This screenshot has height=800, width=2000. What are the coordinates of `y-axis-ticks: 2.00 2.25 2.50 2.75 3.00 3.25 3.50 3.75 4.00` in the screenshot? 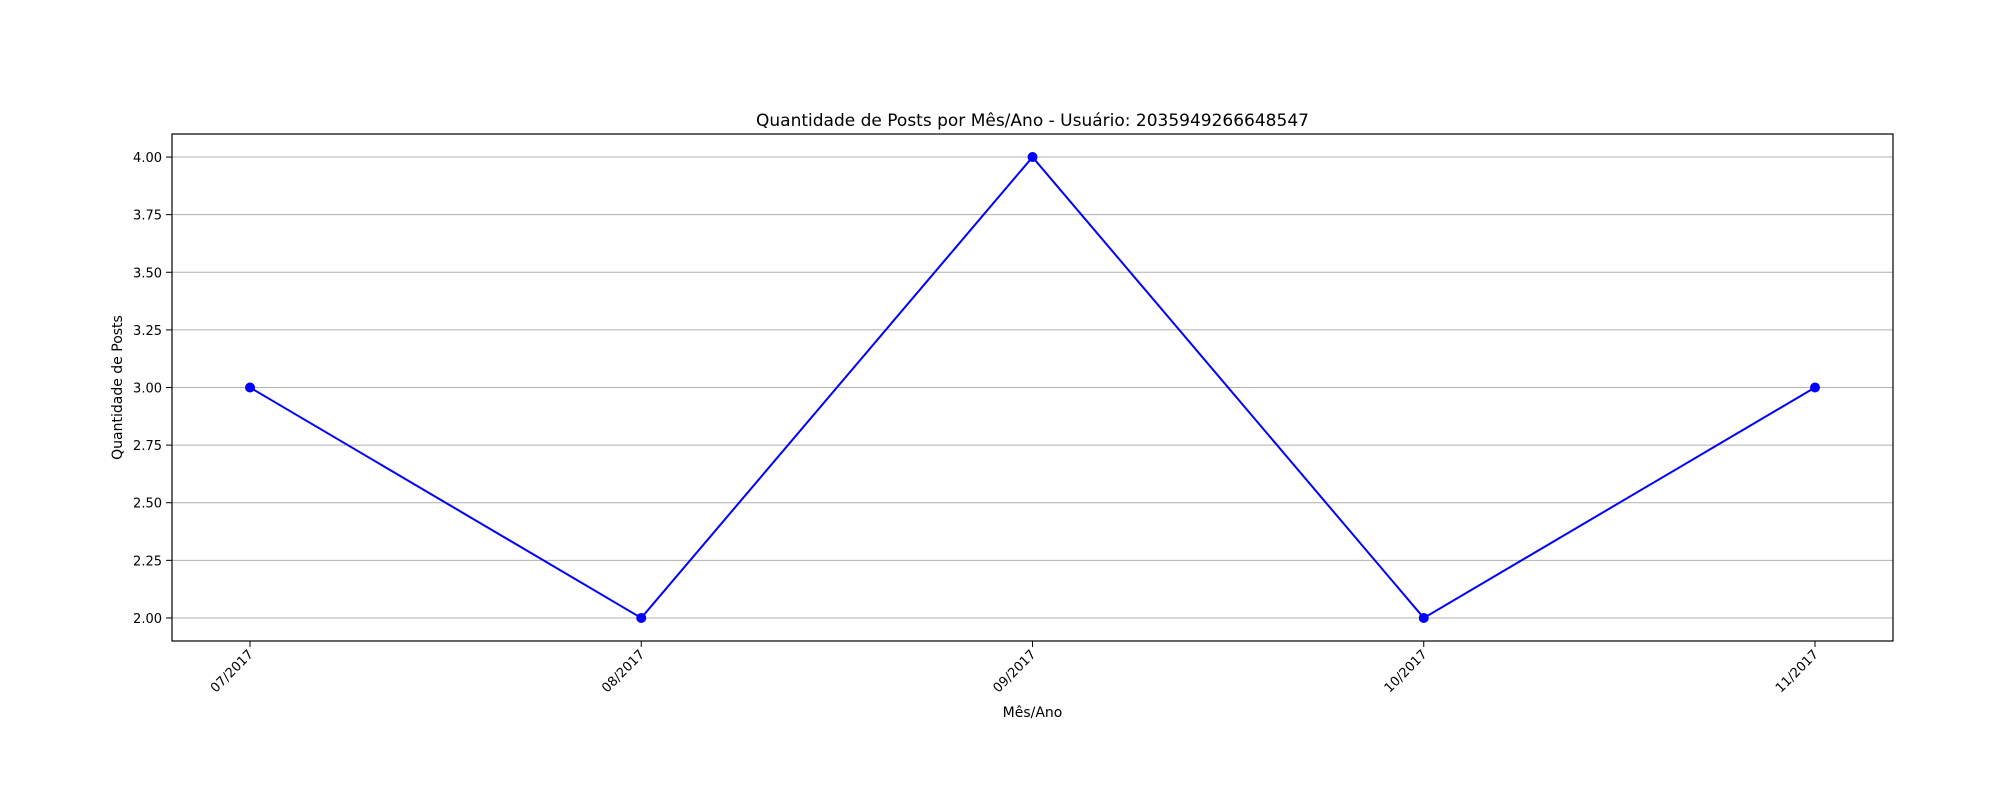 It's located at (152, 389).